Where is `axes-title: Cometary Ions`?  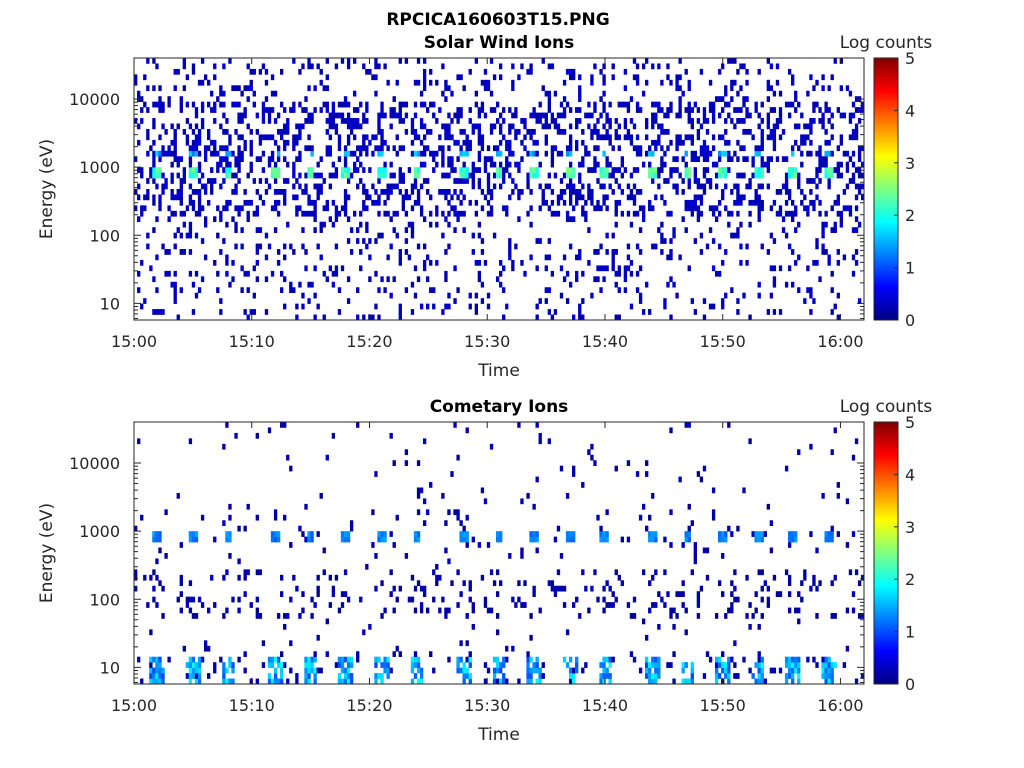
axes-title: Cometary Ions is located at coordinates (499, 407).